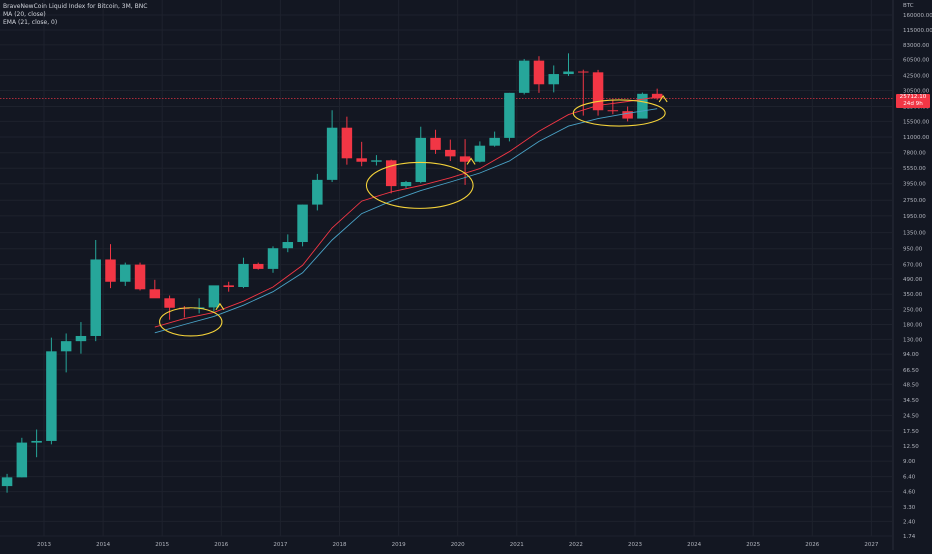  I want to click on y-tick-label: 250.00, so click(913, 311).